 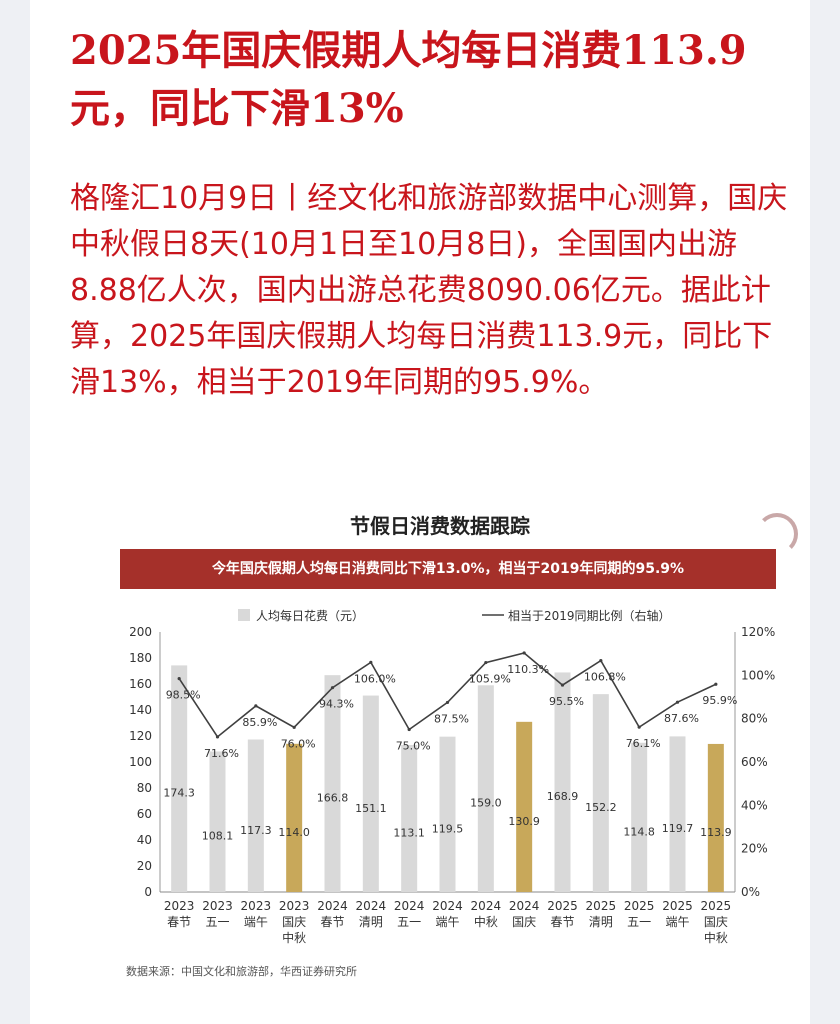 I want to click on bar-value-label: 113.9, so click(x=716, y=832).